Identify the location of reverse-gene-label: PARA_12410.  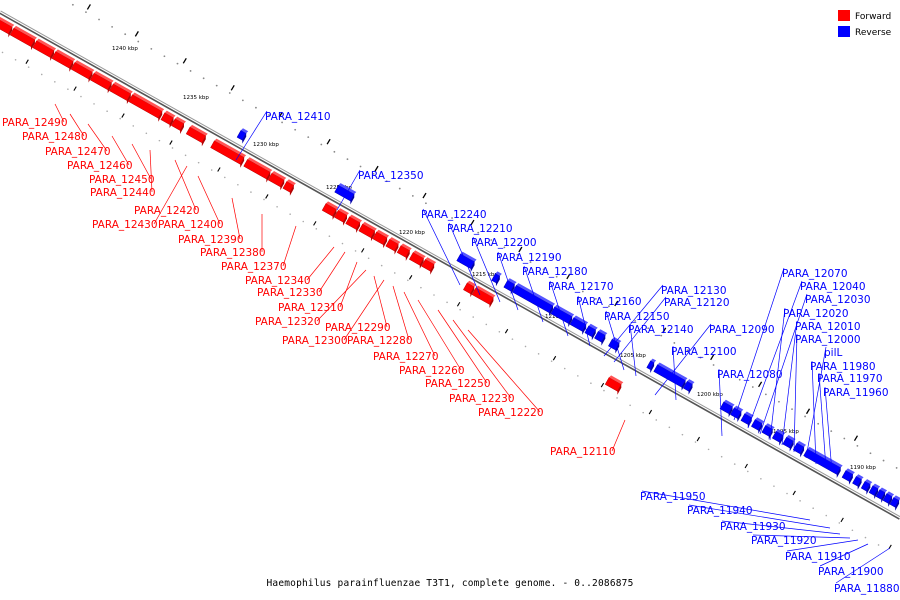
(298, 117).